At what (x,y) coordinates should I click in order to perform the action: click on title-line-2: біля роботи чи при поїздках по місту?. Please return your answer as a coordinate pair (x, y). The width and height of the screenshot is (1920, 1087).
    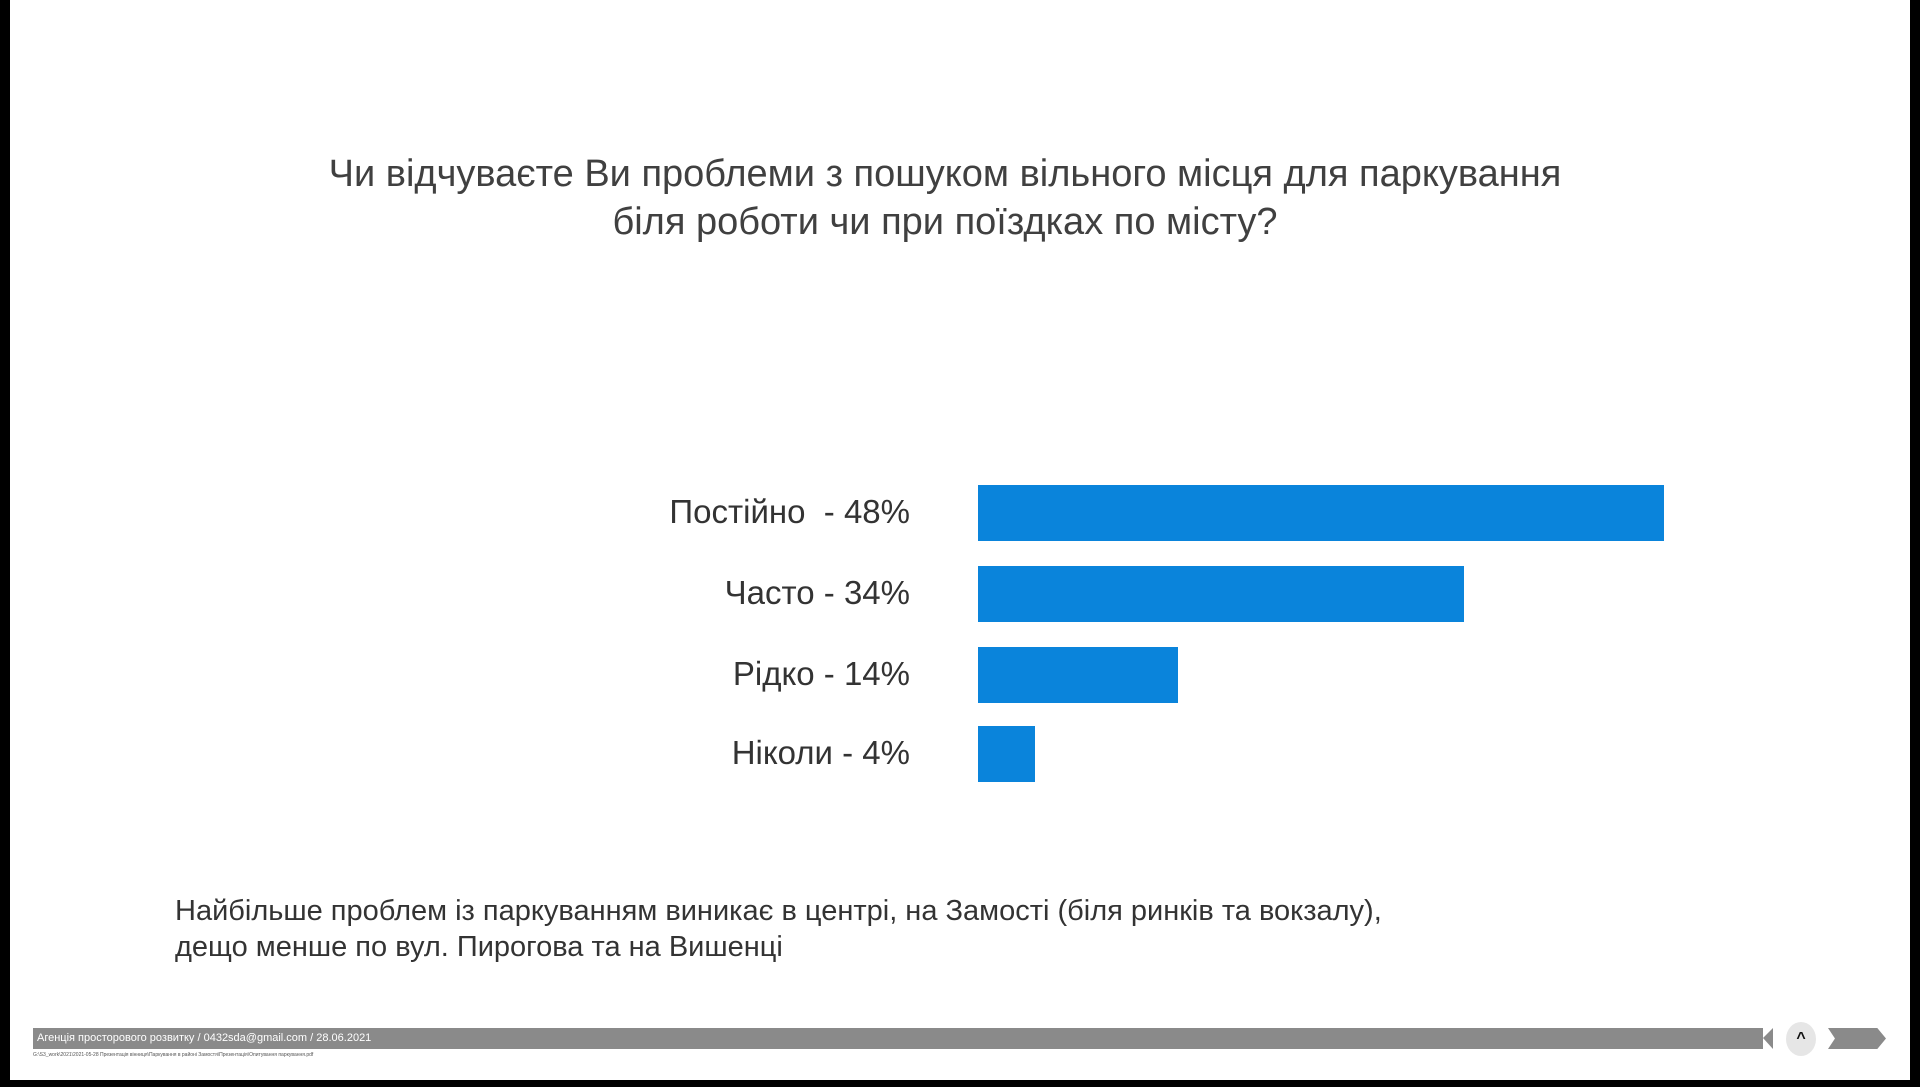
    Looking at the image, I should click on (945, 222).